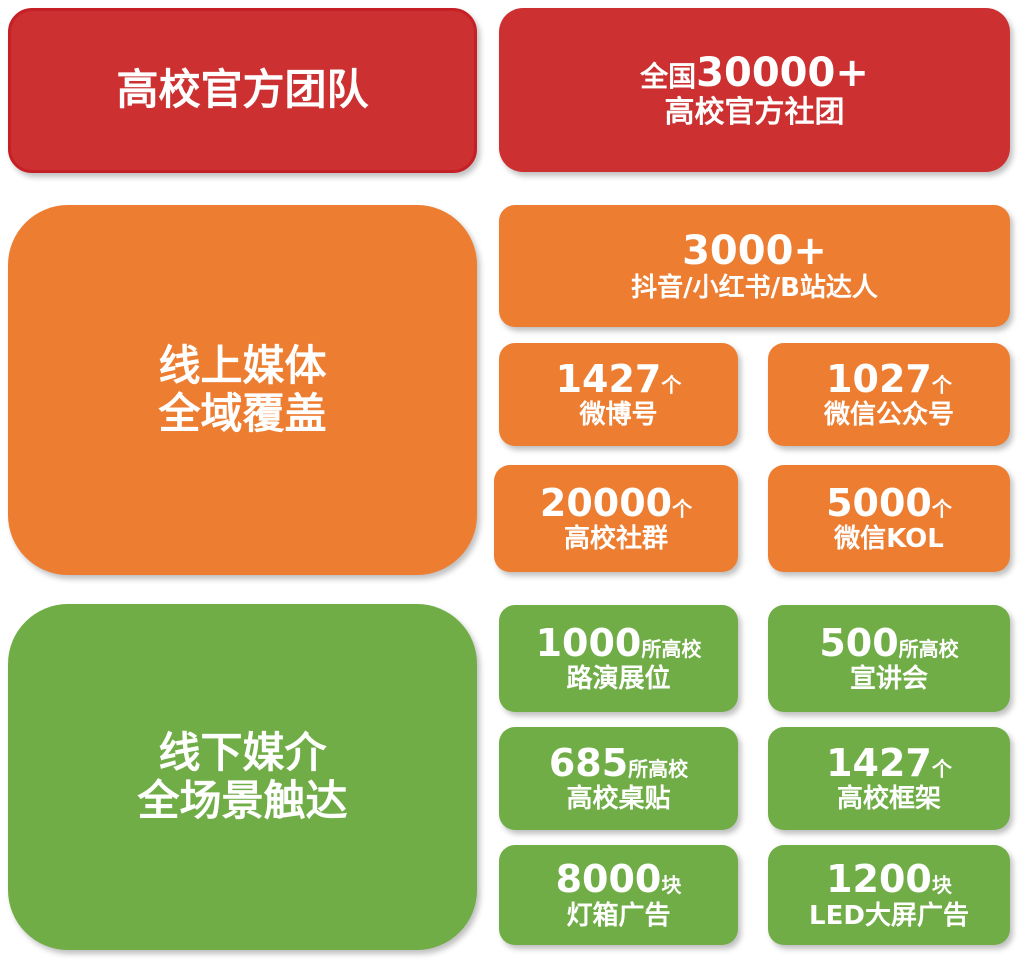  I want to click on stat-label: 高校社群, so click(615, 539).